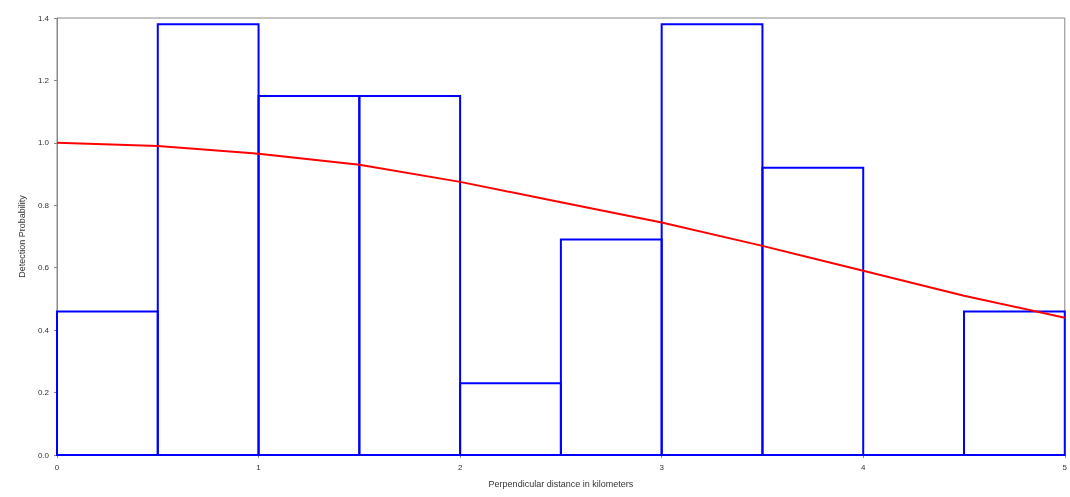 The height and width of the screenshot is (497, 1070). Describe the element at coordinates (863, 467) in the screenshot. I see `x-tick-label: 4` at that location.